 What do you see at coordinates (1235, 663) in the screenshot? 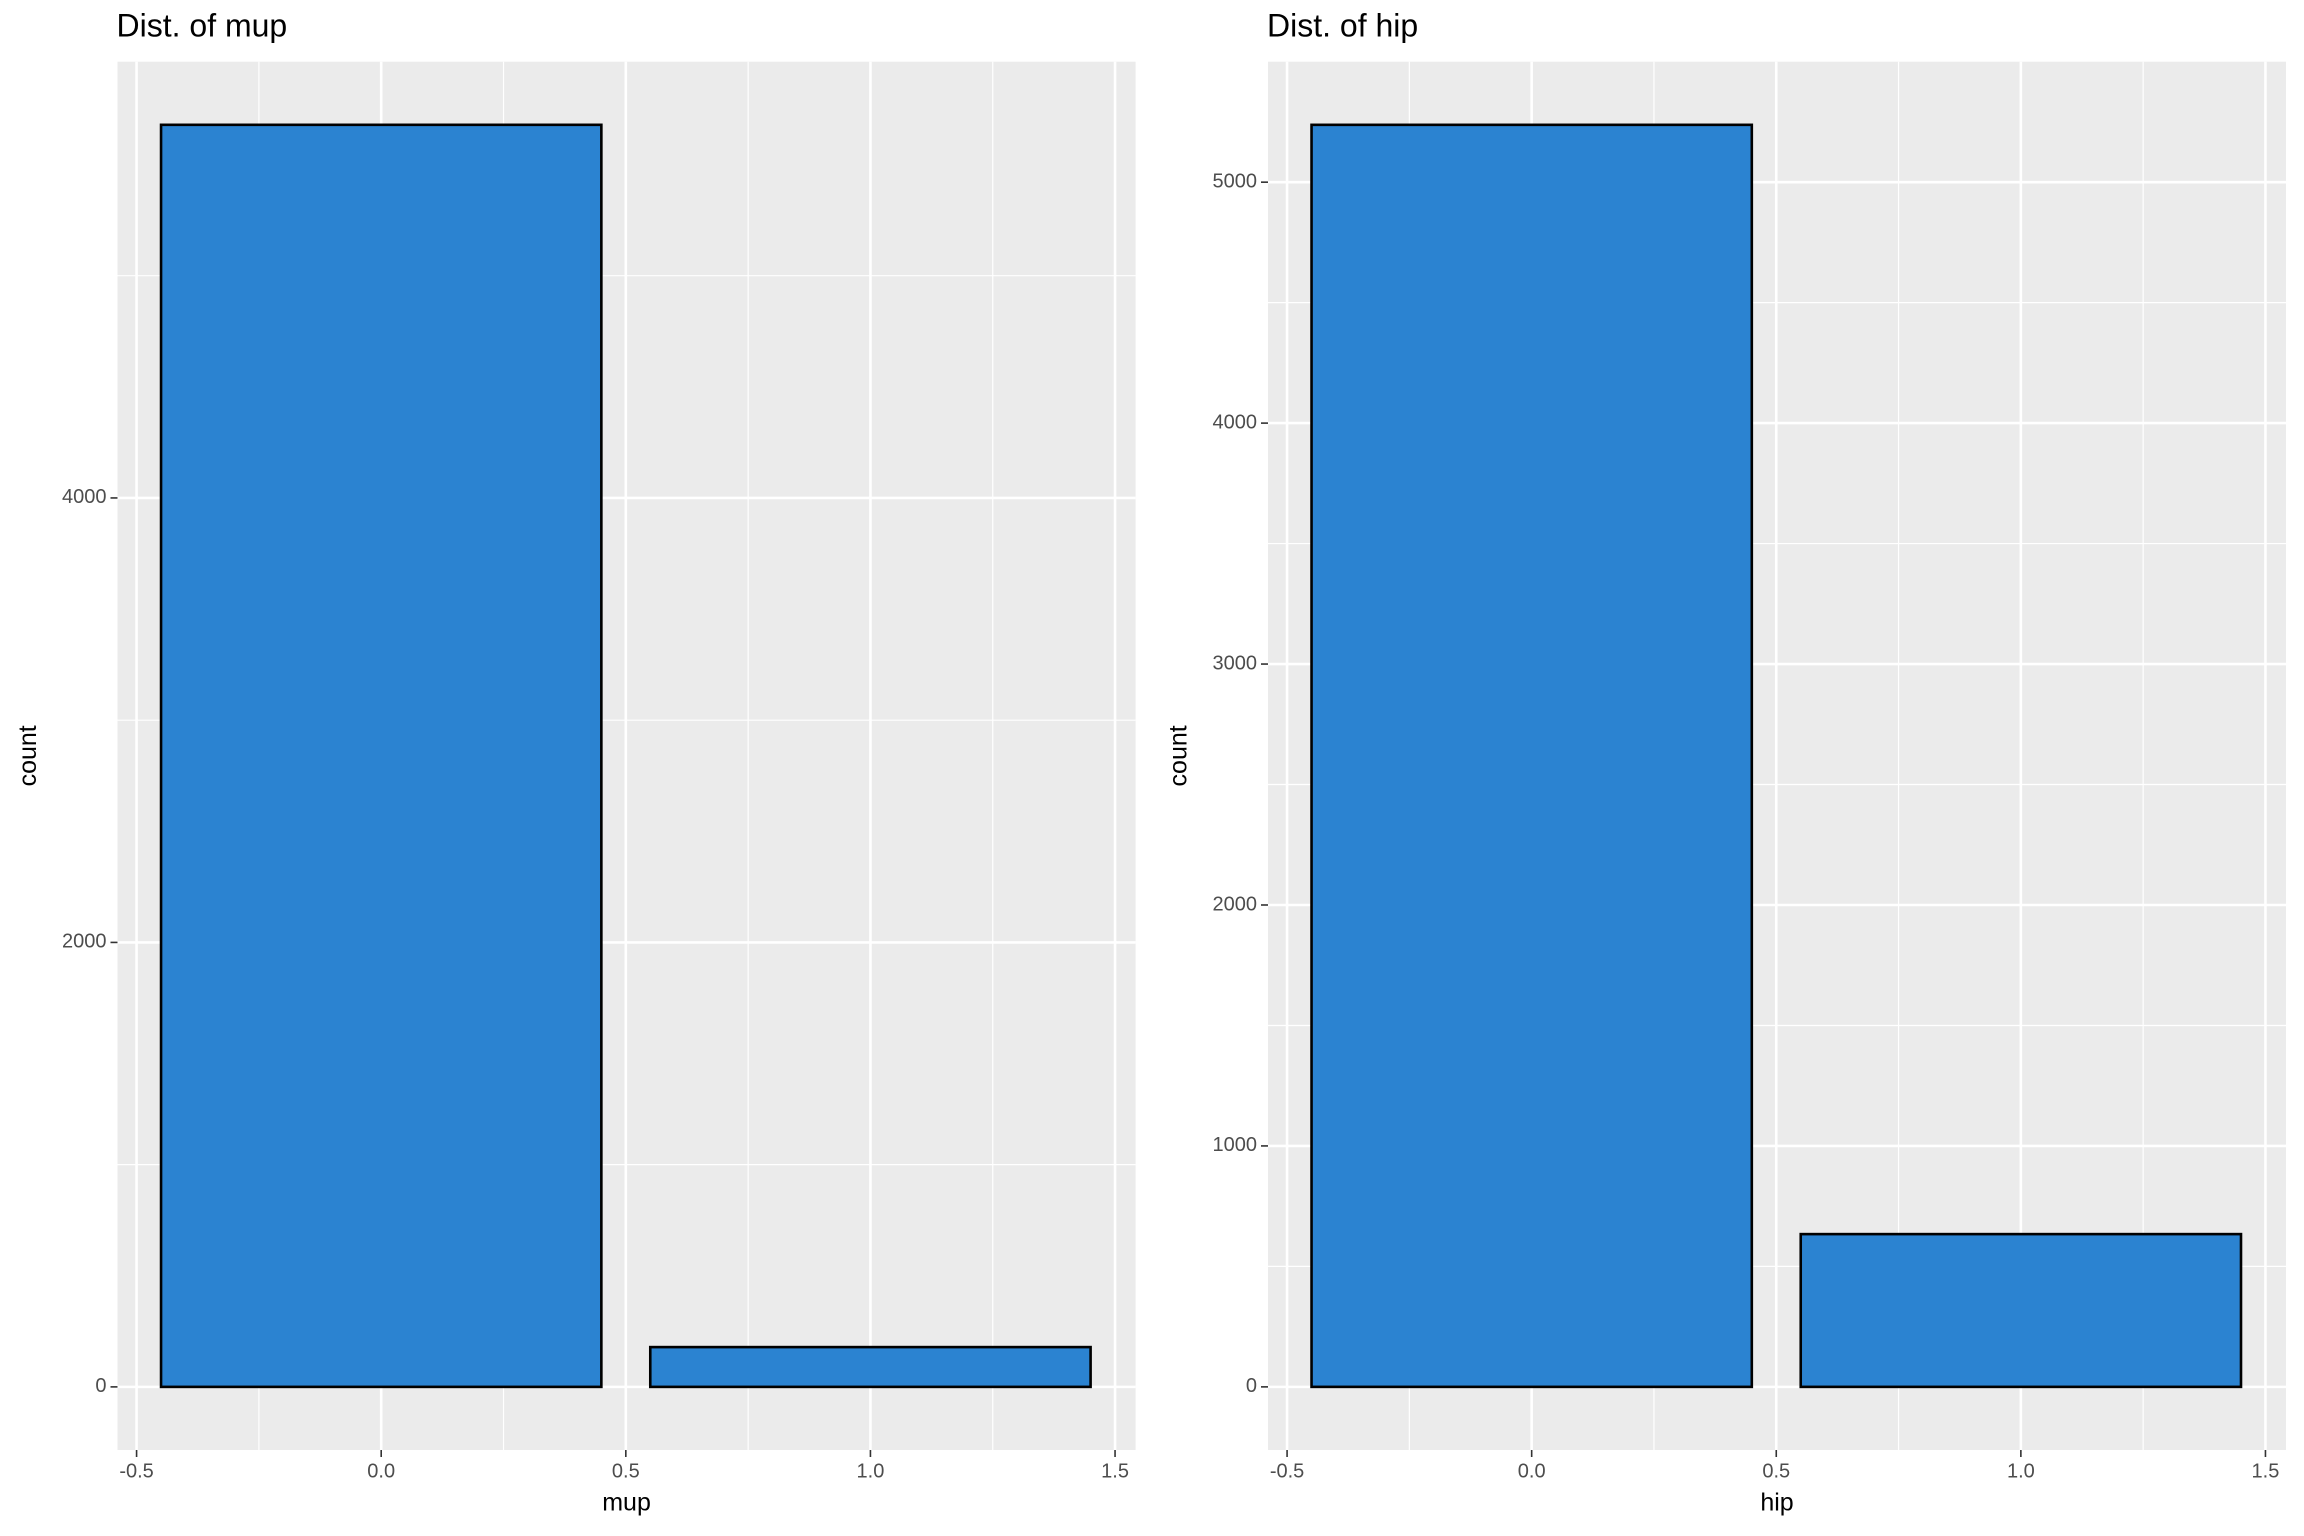
I see `y-tick-label: 3000` at bounding box center [1235, 663].